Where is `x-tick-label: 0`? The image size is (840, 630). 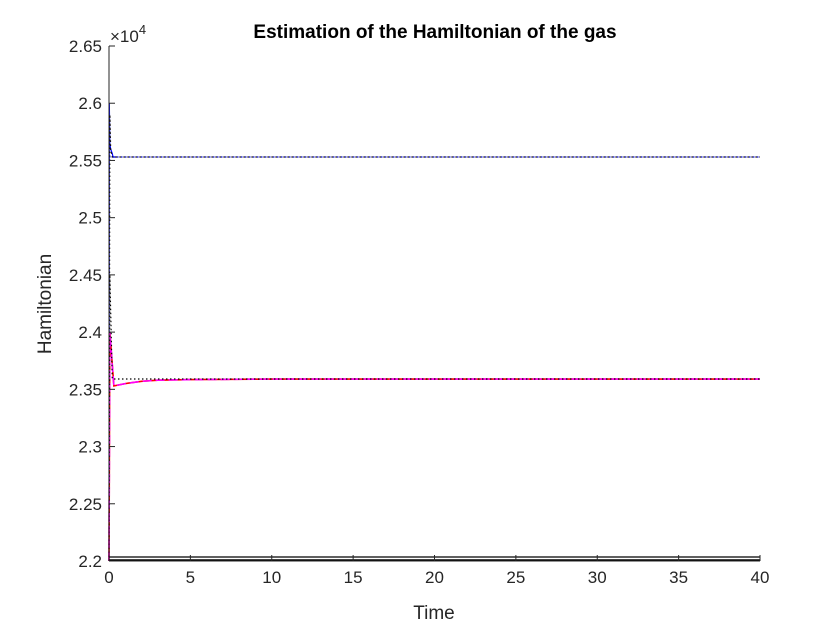 x-tick-label: 0 is located at coordinates (108, 577).